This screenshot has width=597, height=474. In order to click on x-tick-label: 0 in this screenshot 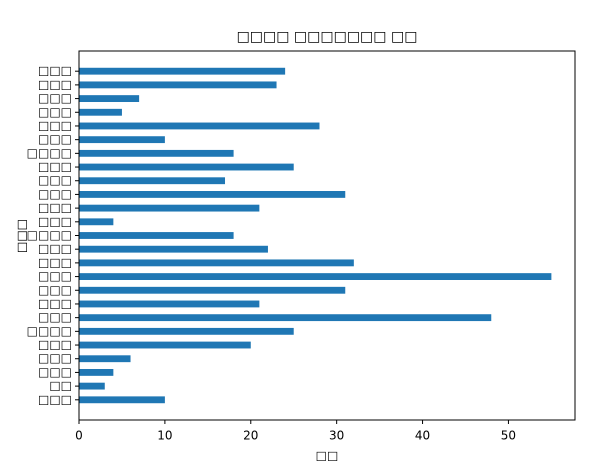, I will do `click(79, 436)`.